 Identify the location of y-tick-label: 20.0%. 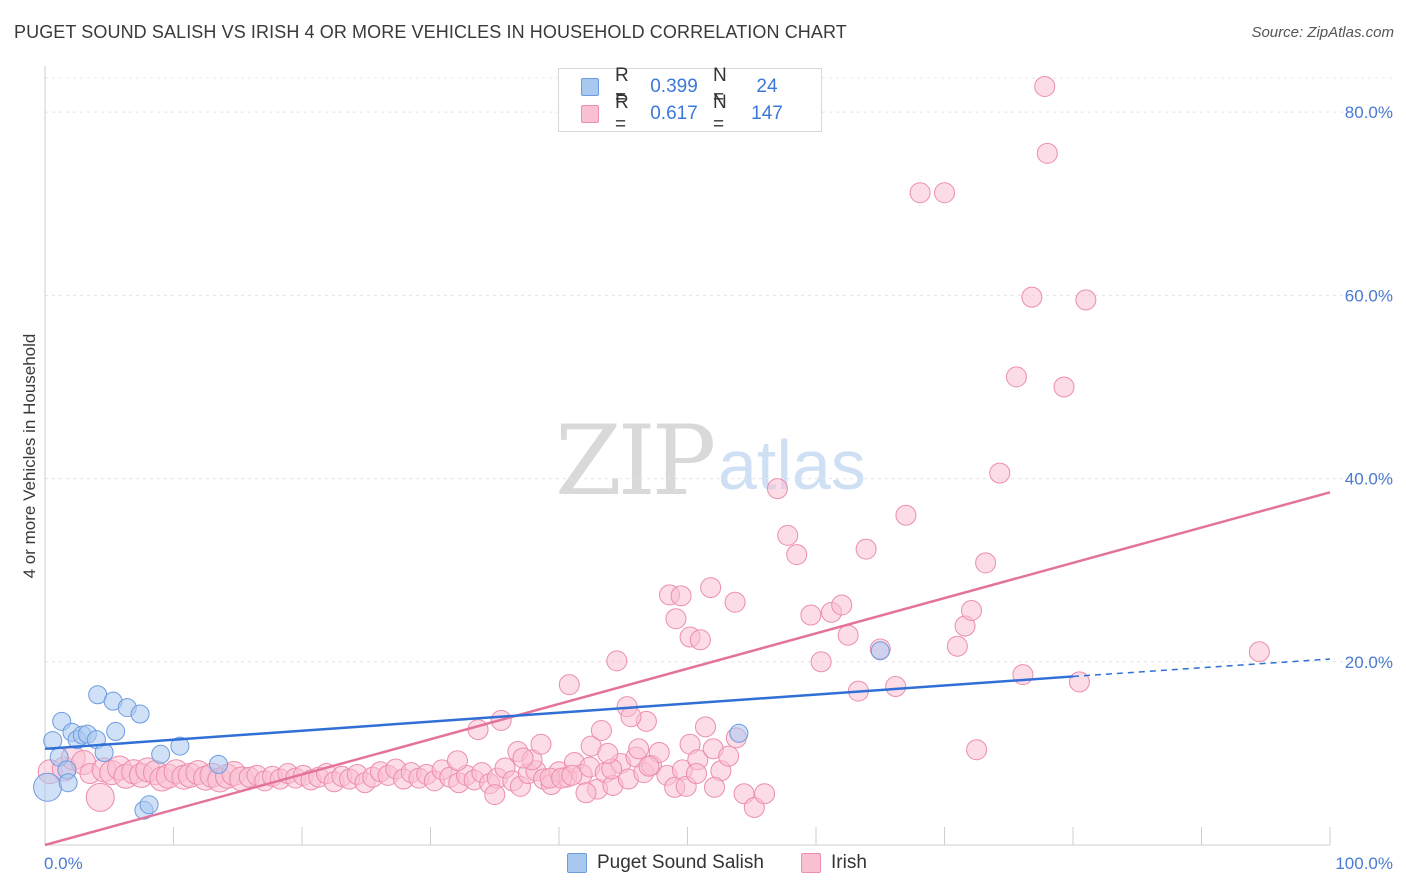
(1369, 662).